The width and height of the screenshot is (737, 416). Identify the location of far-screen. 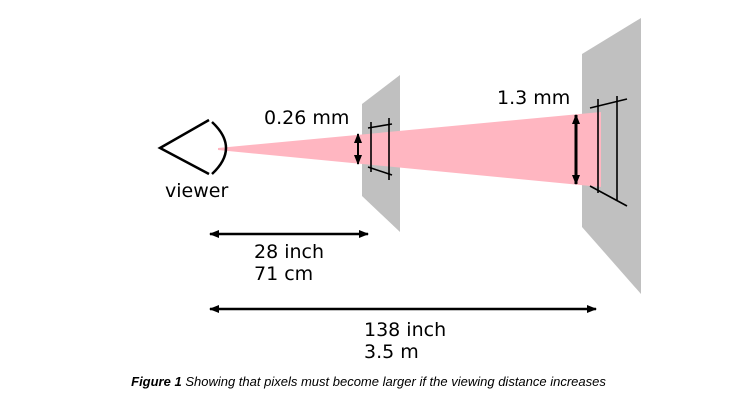
(611, 156).